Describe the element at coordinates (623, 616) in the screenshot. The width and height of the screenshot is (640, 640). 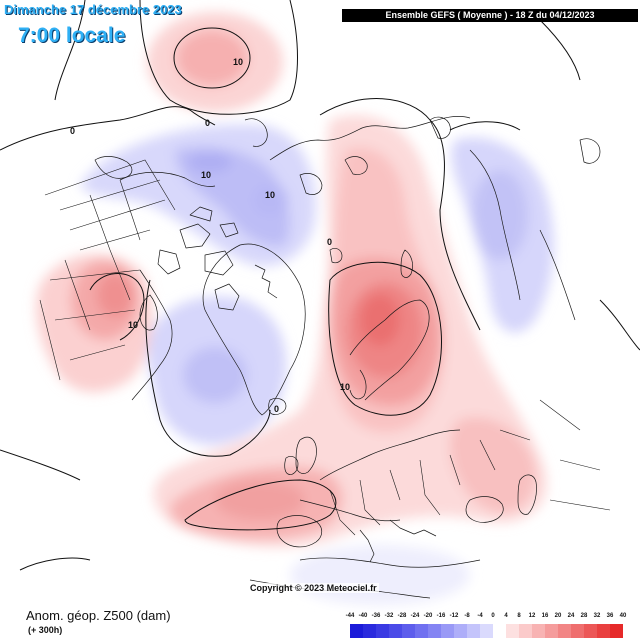
I see `legend-tick-label: 40` at that location.